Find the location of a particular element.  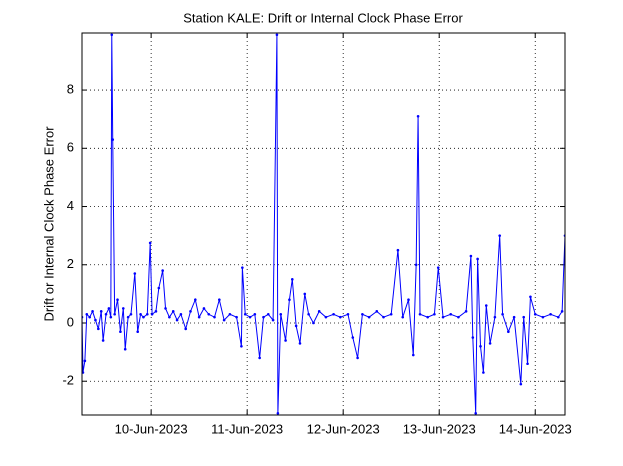

y-tick-label: 0 is located at coordinates (70, 321).